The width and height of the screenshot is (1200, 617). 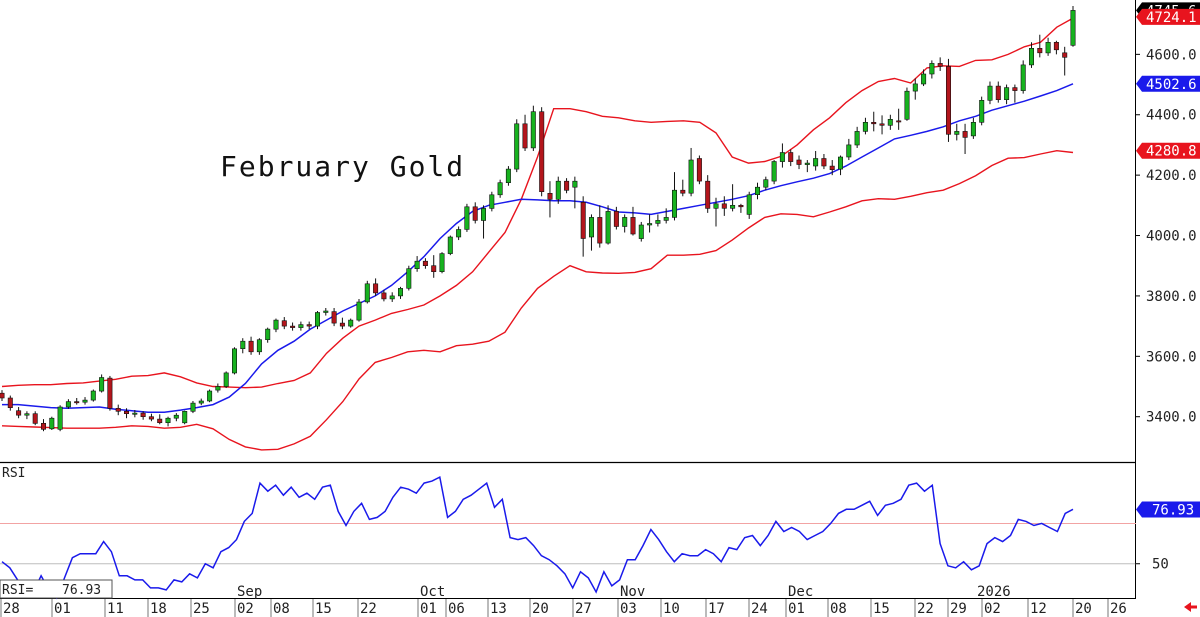 I want to click on chart-title: February Gold, so click(x=342, y=166).